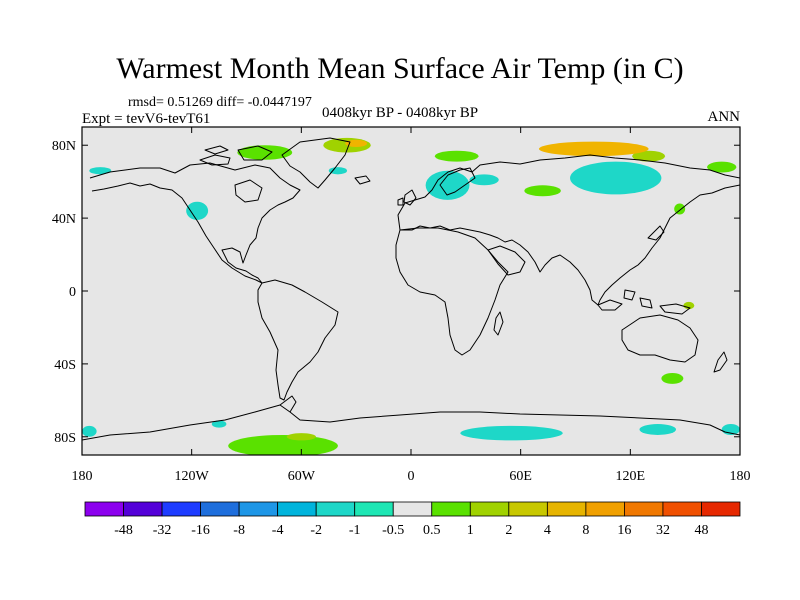 The width and height of the screenshot is (800, 600). What do you see at coordinates (220, 102) in the screenshot?
I see `stats-text: rmsd= 0.51269 diff= -0.0447197` at bounding box center [220, 102].